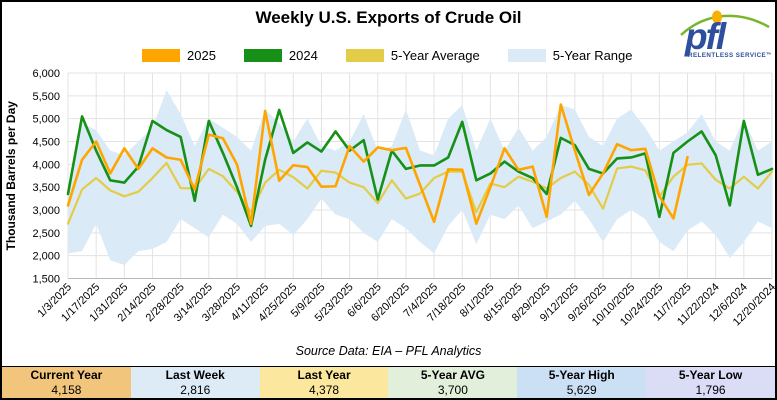 The height and width of the screenshot is (400, 777). I want to click on stat-current-year: Current Year 4,158, so click(66, 382).